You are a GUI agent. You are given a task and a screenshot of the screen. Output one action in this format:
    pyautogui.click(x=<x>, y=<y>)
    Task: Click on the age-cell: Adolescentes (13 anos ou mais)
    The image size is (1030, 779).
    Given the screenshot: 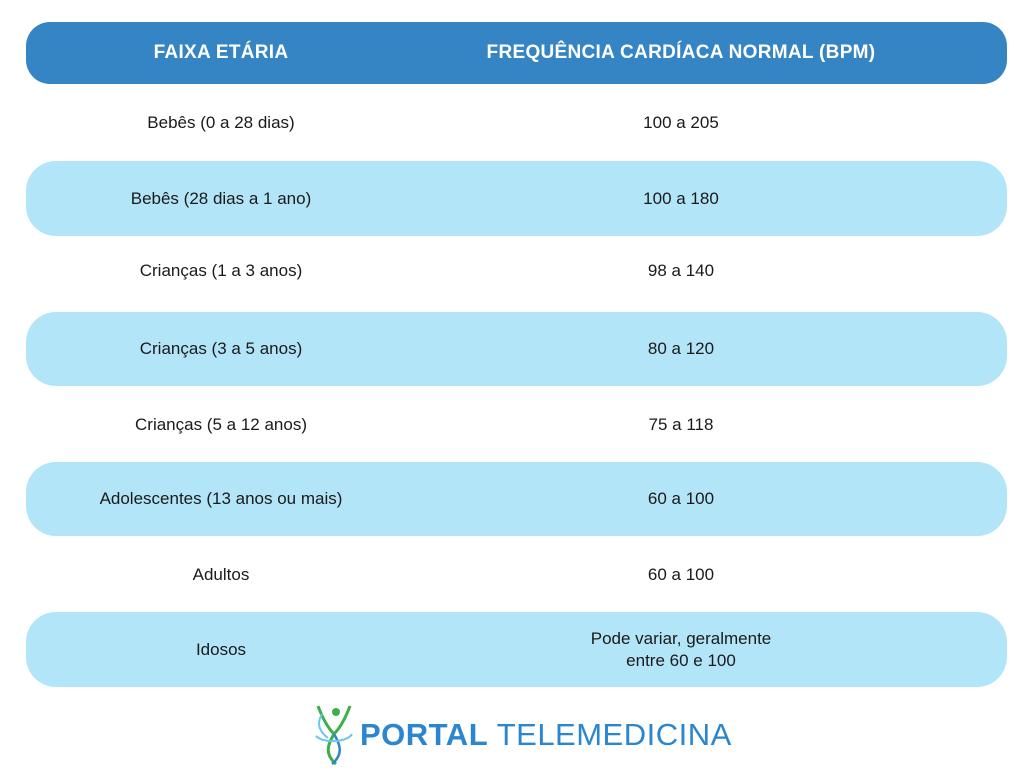 What is the action you would take?
    pyautogui.click(x=221, y=498)
    